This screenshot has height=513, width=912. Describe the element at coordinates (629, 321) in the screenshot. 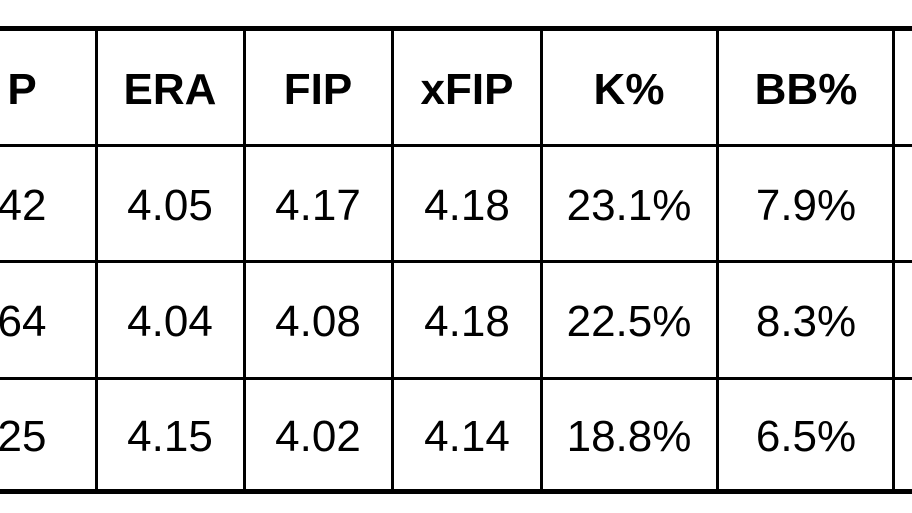

I see `data-cell: 22.5%` at that location.